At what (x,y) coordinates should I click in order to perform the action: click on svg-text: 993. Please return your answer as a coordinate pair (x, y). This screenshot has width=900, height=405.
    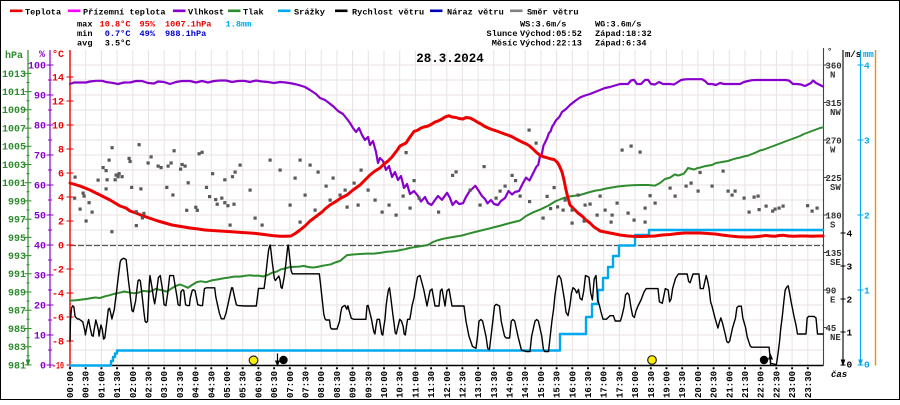
    Looking at the image, I should click on (17, 257).